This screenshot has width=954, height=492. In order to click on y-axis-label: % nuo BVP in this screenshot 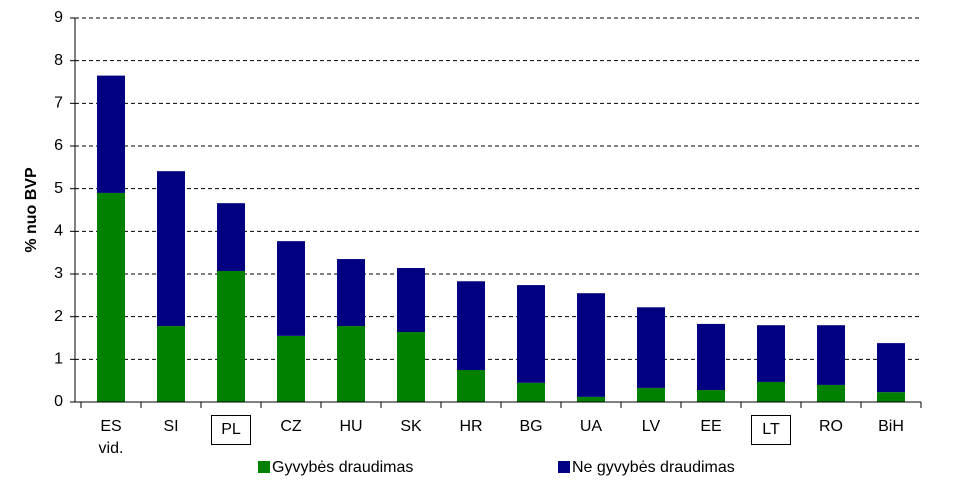, I will do `click(31, 210)`.